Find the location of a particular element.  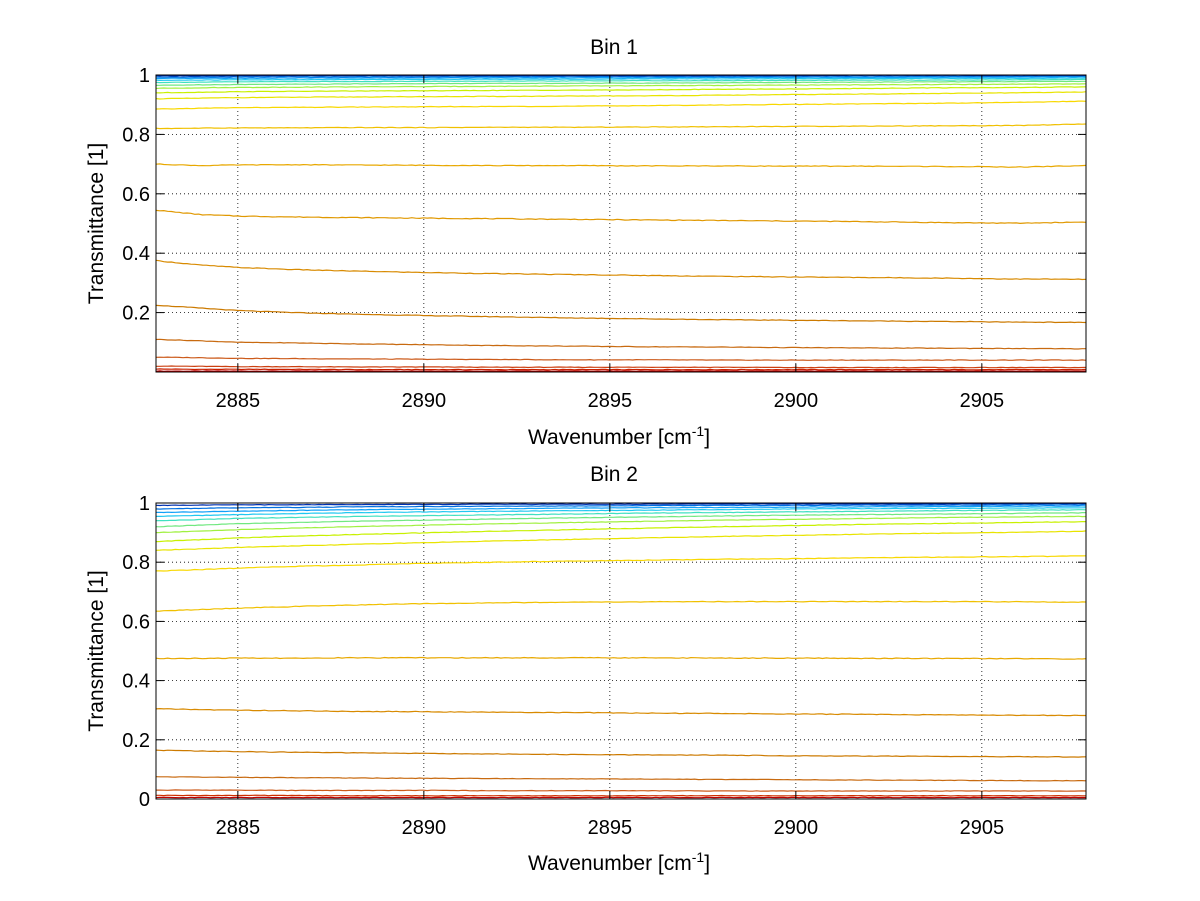

y-tick-label: 0 is located at coordinates (144, 800).